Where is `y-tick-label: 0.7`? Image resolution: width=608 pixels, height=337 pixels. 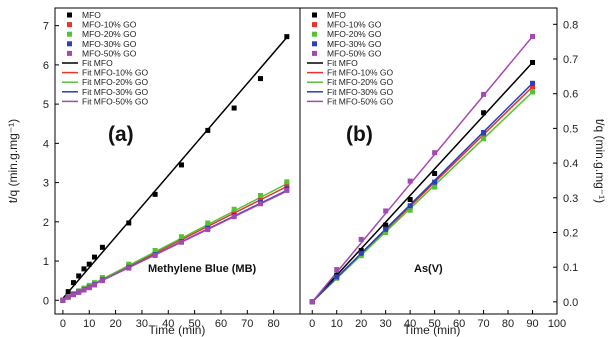
y-tick-label: 0.7 is located at coordinates (570, 60).